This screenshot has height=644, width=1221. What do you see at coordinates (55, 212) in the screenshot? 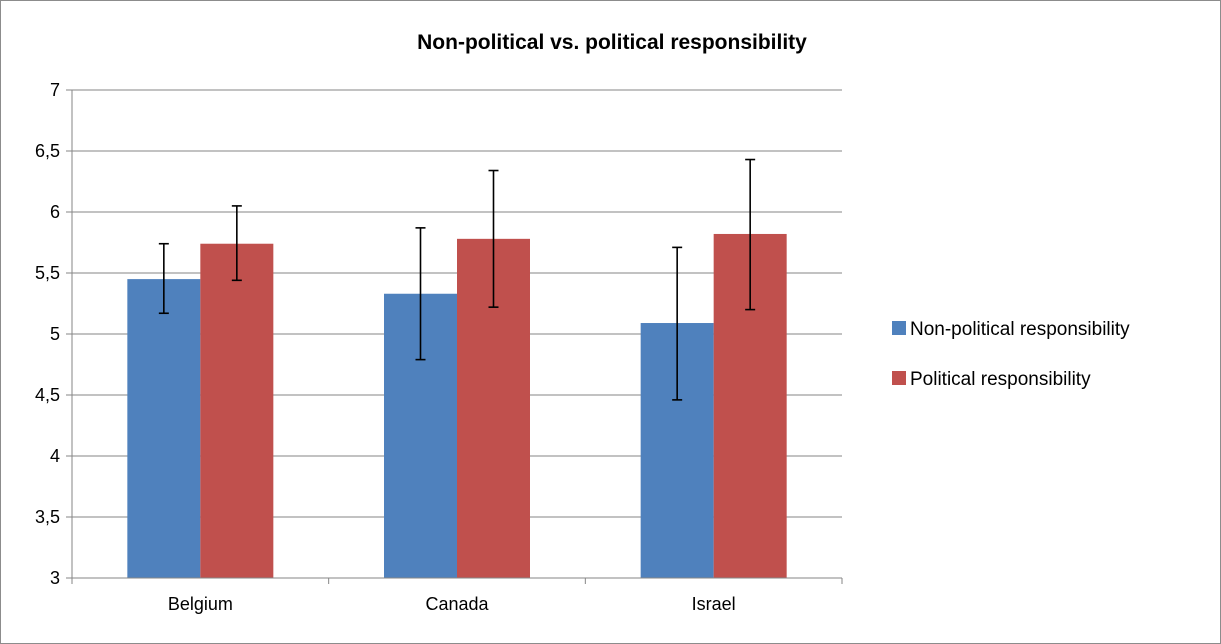
I see `y-tick-label: 6` at bounding box center [55, 212].